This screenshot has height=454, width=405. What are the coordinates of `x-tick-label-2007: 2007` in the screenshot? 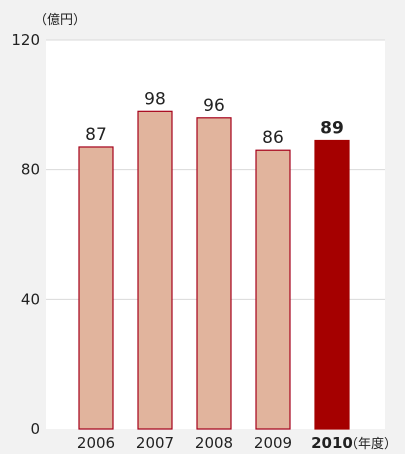 It's located at (155, 443).